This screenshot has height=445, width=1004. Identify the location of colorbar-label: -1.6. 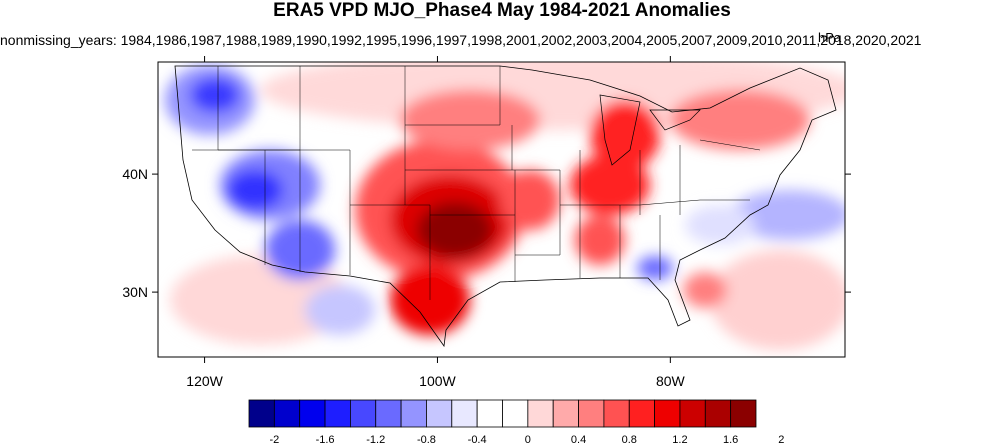
(325, 439).